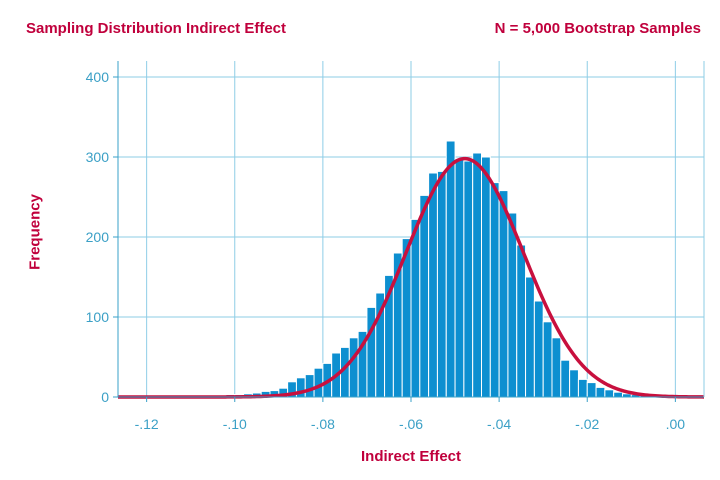  I want to click on y-axis-label: Frequency, so click(35, 232).